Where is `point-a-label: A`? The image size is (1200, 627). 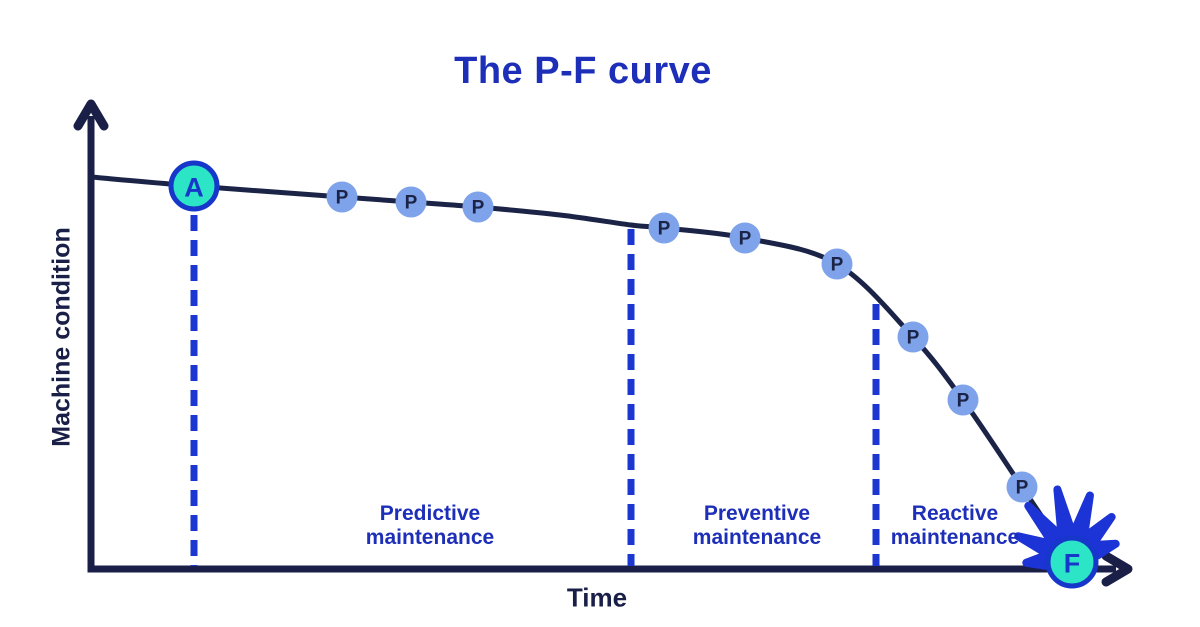 point-a-label: A is located at coordinates (194, 188).